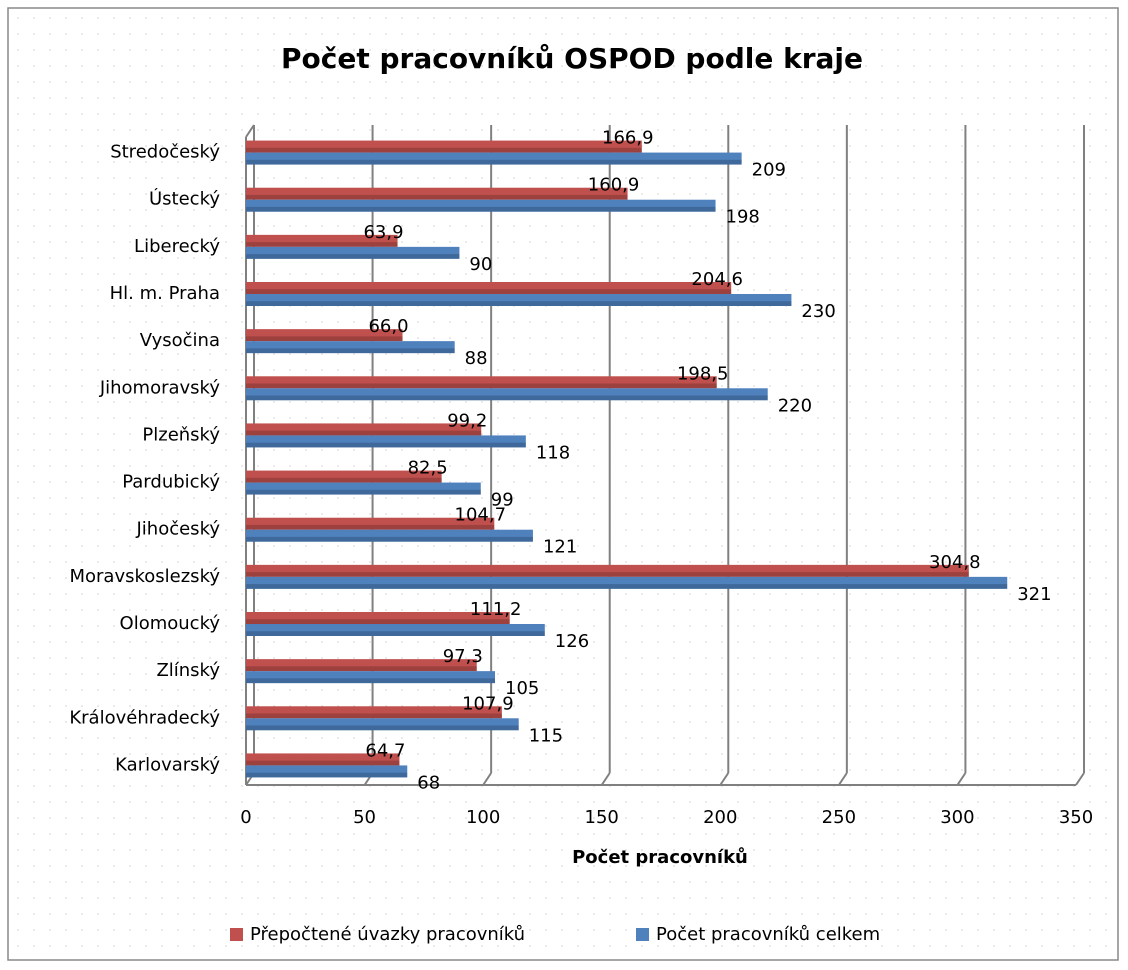 Image resolution: width=1128 pixels, height=970 pixels. I want to click on chart-title: Počet pracovníků OSPOD podle kraje, so click(572, 58).